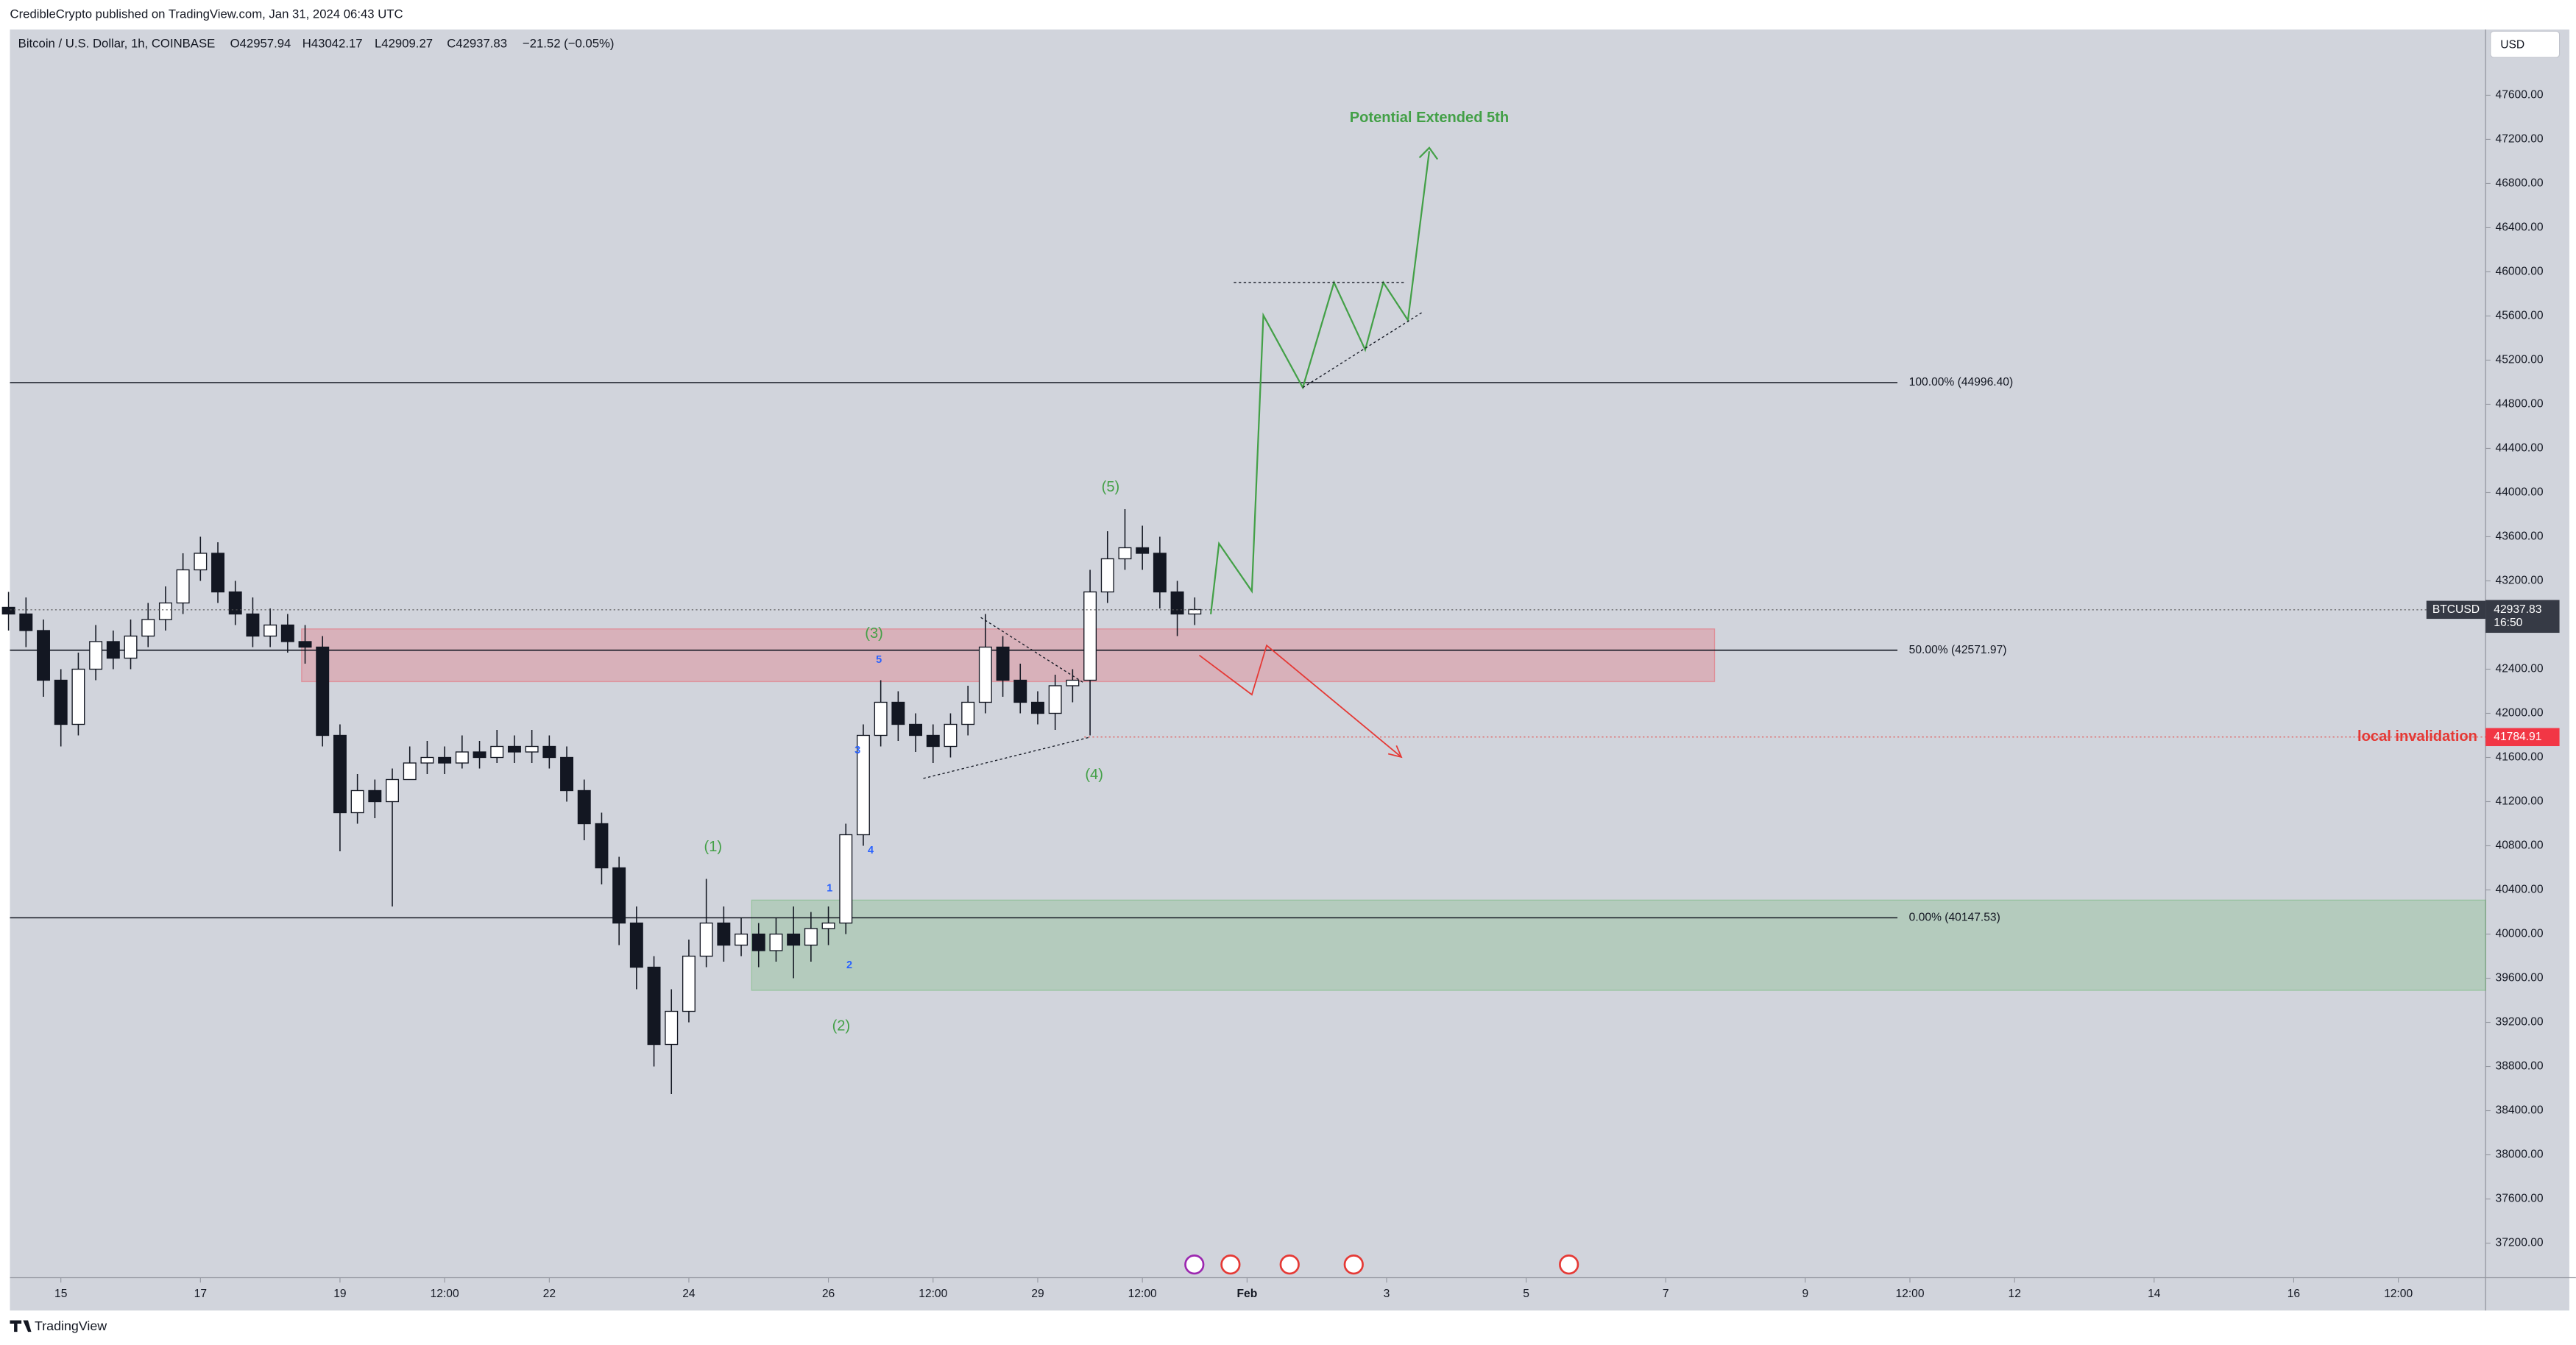  Describe the element at coordinates (2520, 1110) in the screenshot. I see `y-tick-label: 38400.00` at that location.